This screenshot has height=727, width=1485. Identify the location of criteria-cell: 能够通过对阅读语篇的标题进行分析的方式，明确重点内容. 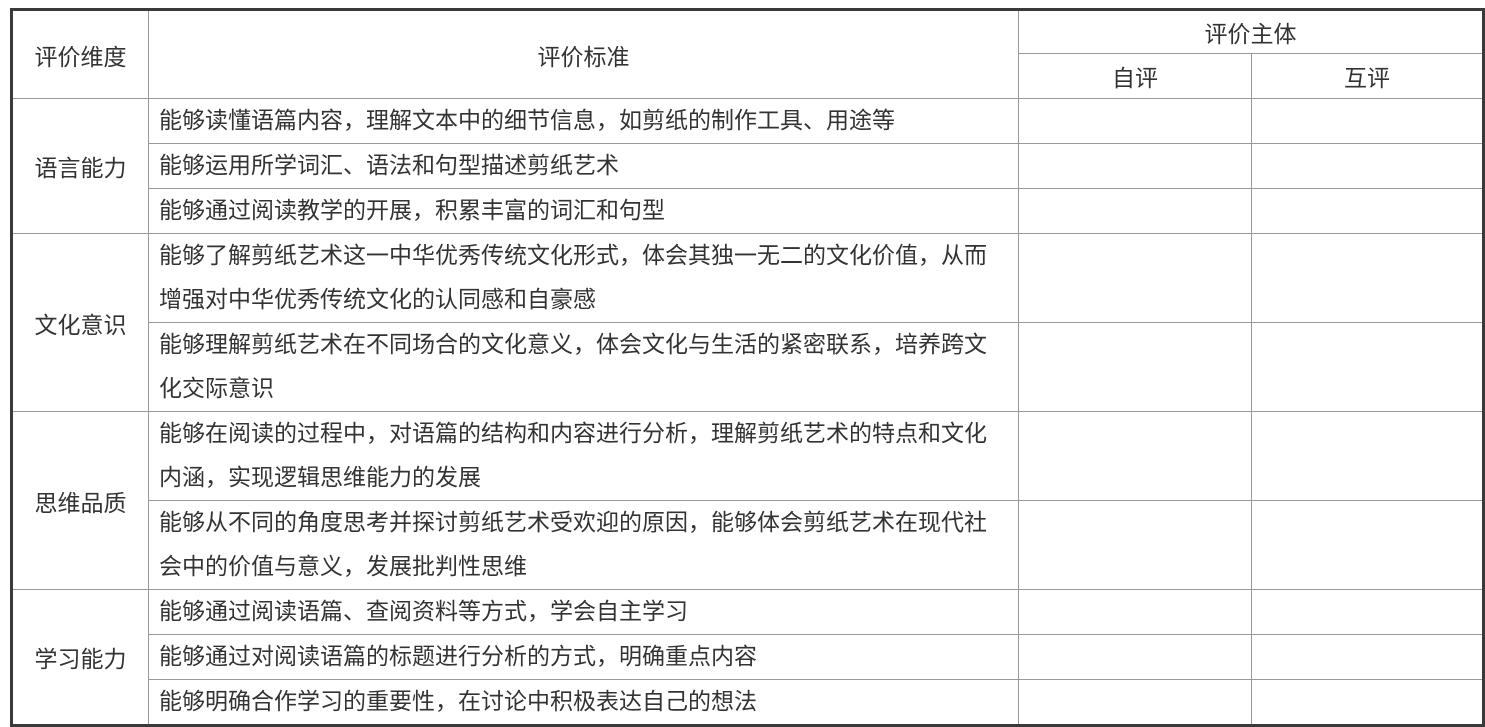
(583, 657).